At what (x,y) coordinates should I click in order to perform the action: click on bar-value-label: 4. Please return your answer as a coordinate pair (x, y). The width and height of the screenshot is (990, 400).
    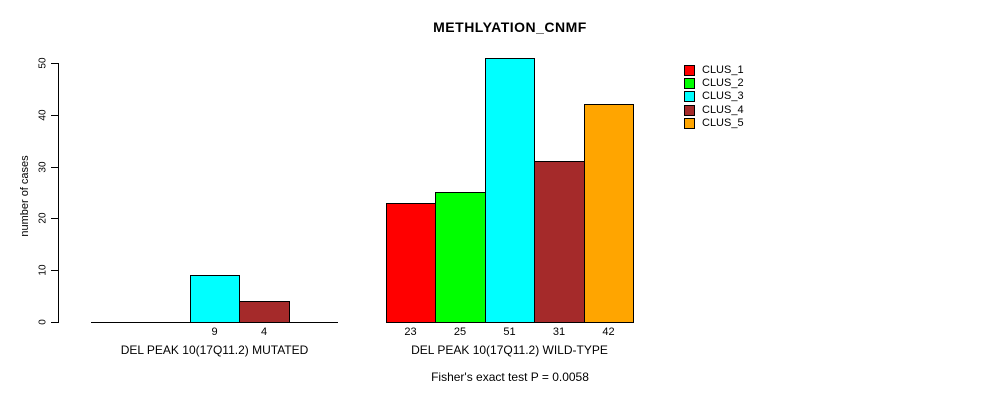
    Looking at the image, I should click on (264, 332).